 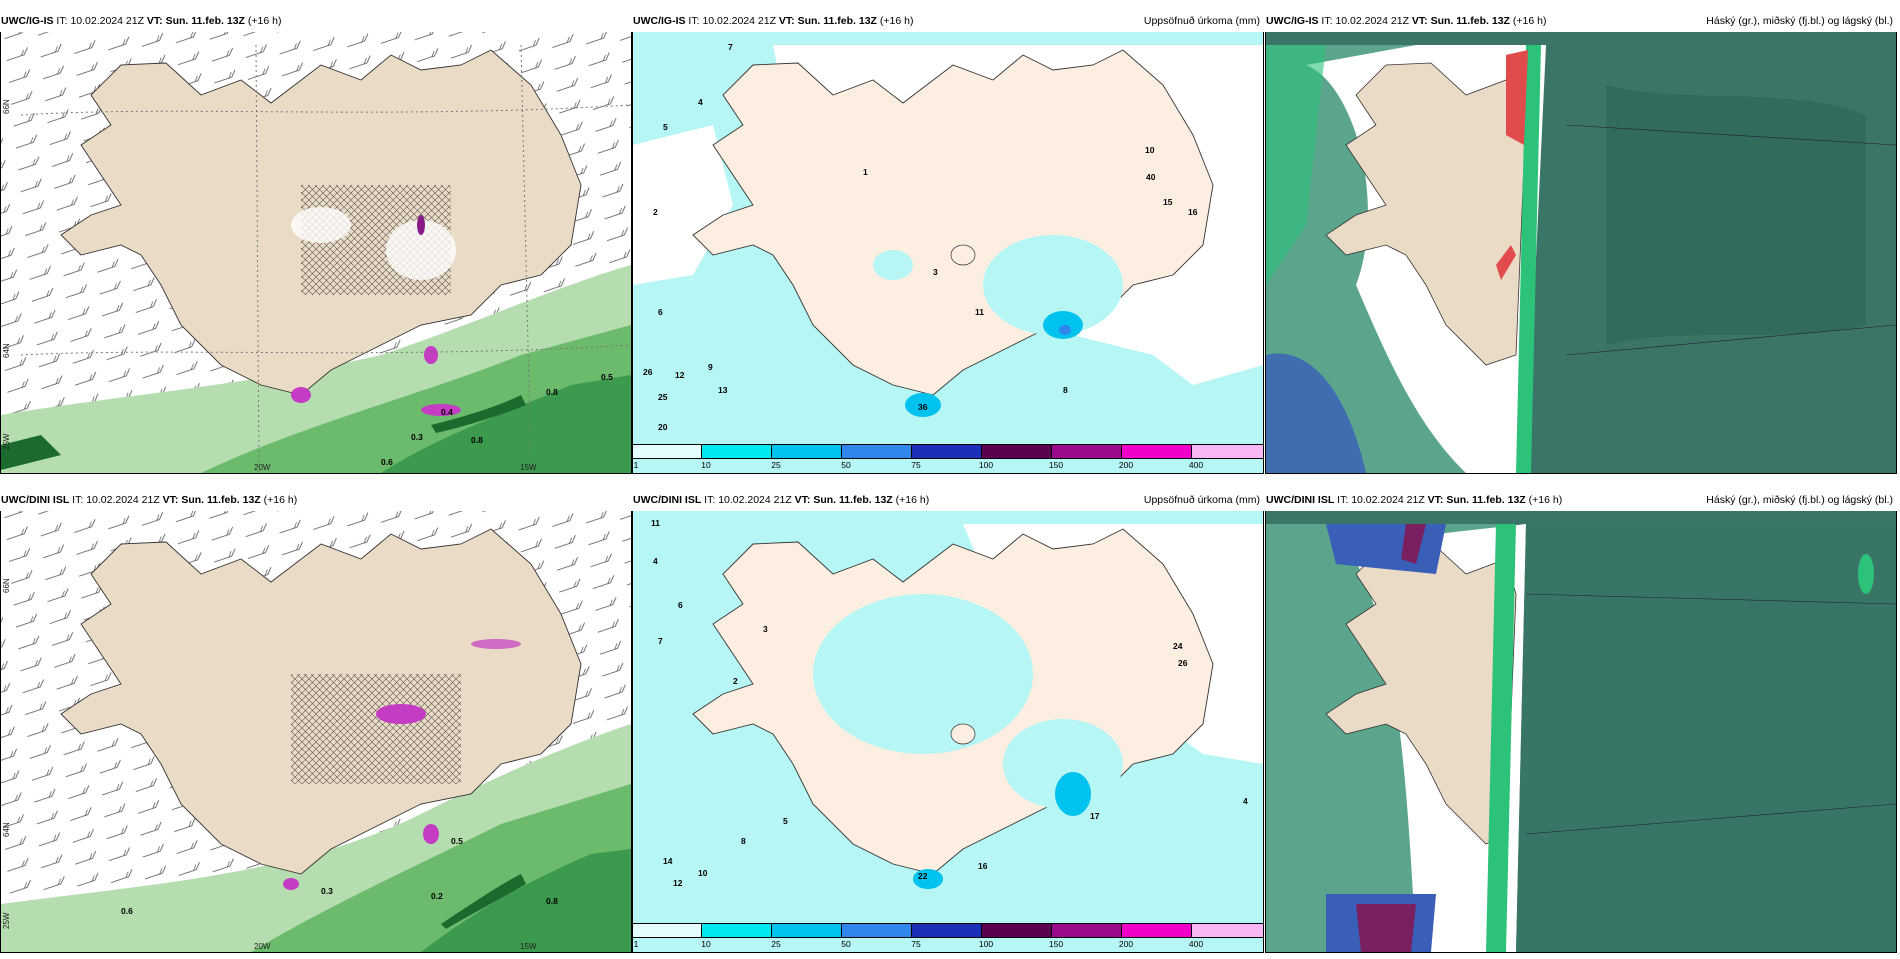 I want to click on svg-text: 0.5, so click(x=457, y=841).